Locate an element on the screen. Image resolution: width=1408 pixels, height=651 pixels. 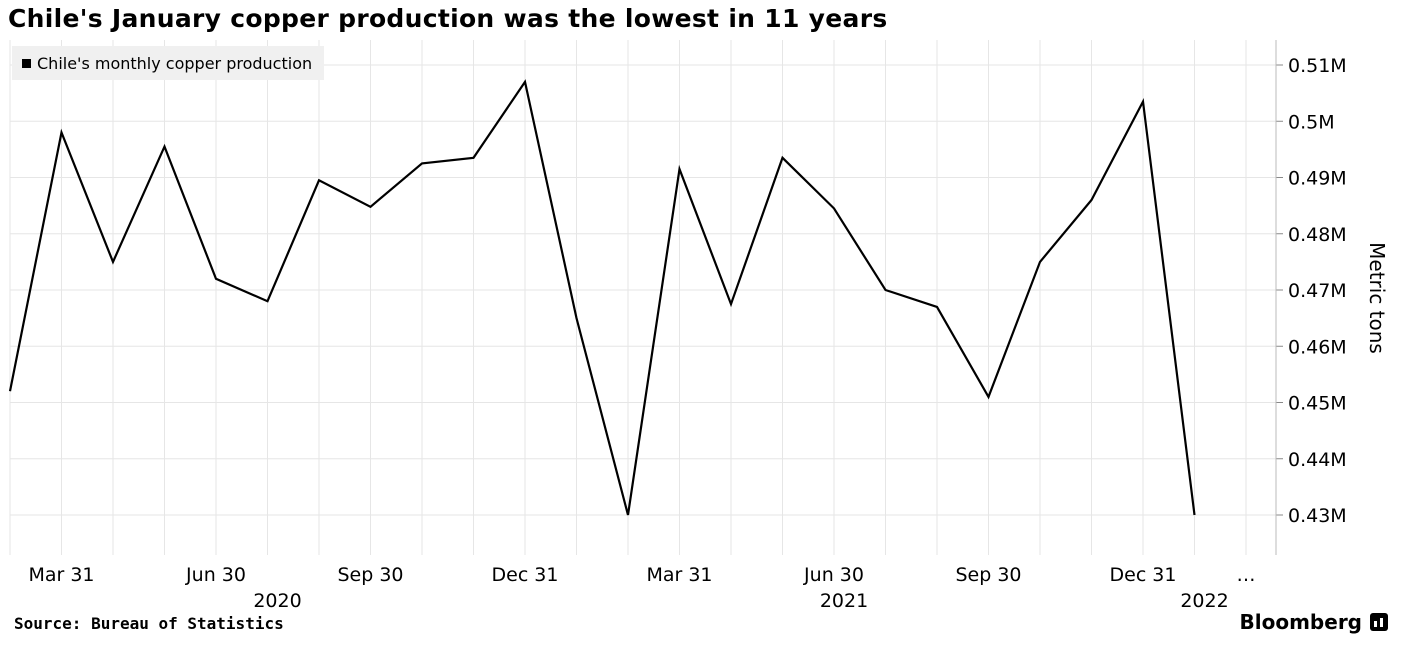
y-tick-label: 0.44M is located at coordinates (1317, 460).